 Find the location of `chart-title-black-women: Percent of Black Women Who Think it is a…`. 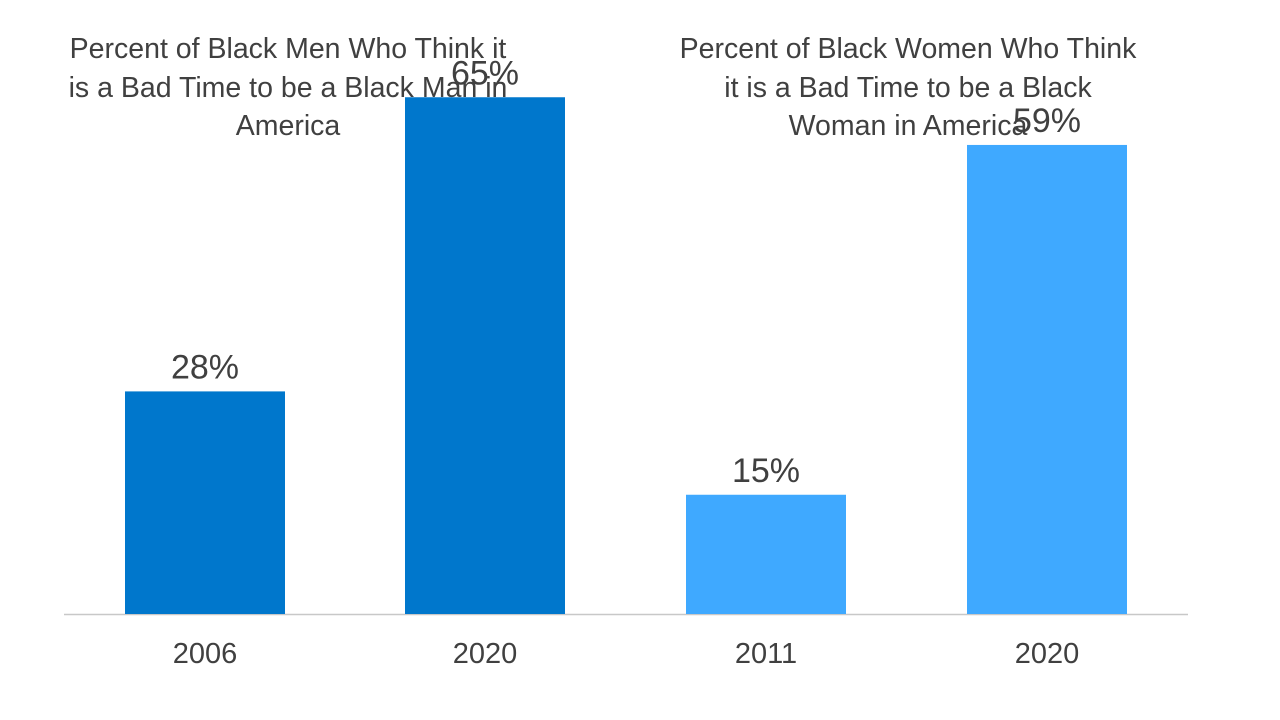

chart-title-black-women: Percent of Black Women Who Think it is a… is located at coordinates (908, 87).